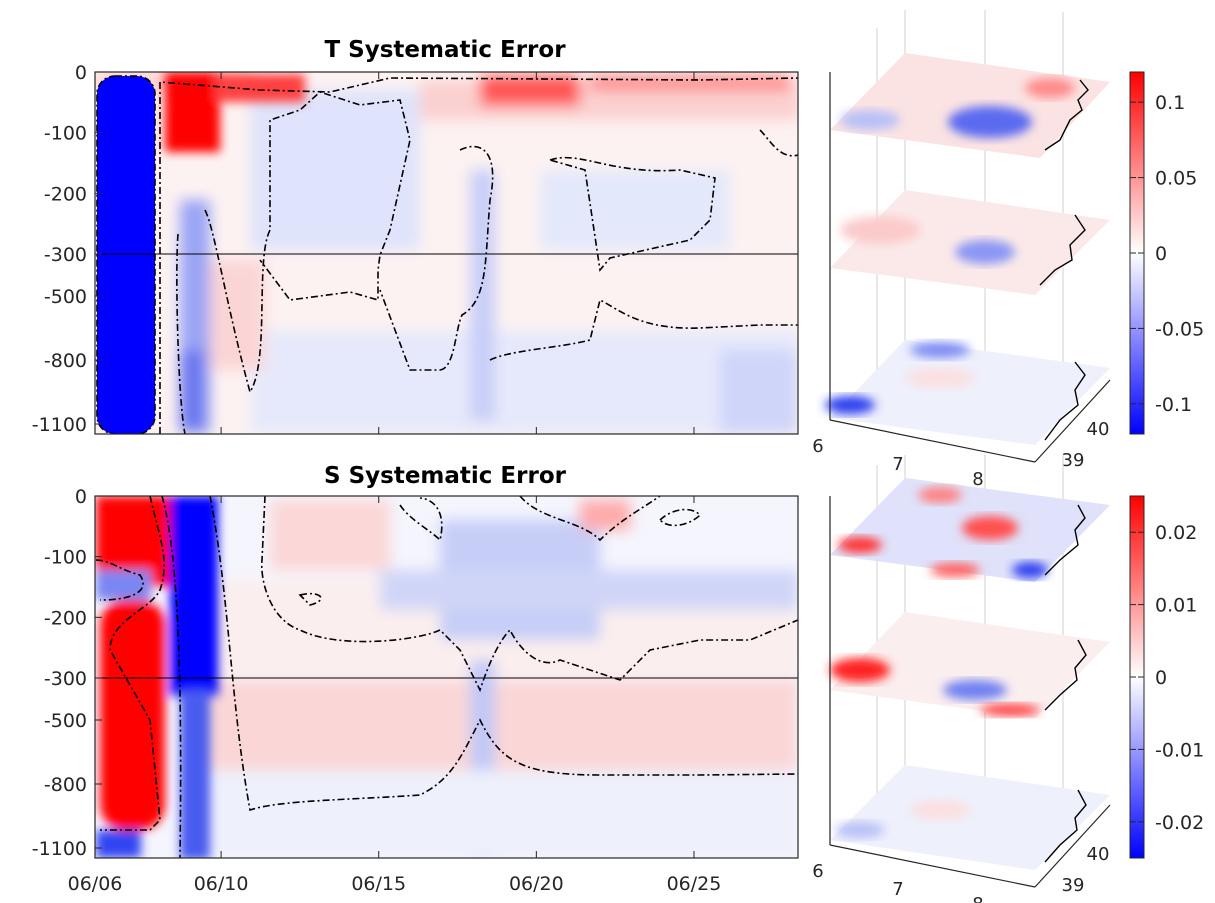  Describe the element at coordinates (970, 665) in the screenshot. I see `s-layer-mid` at that location.